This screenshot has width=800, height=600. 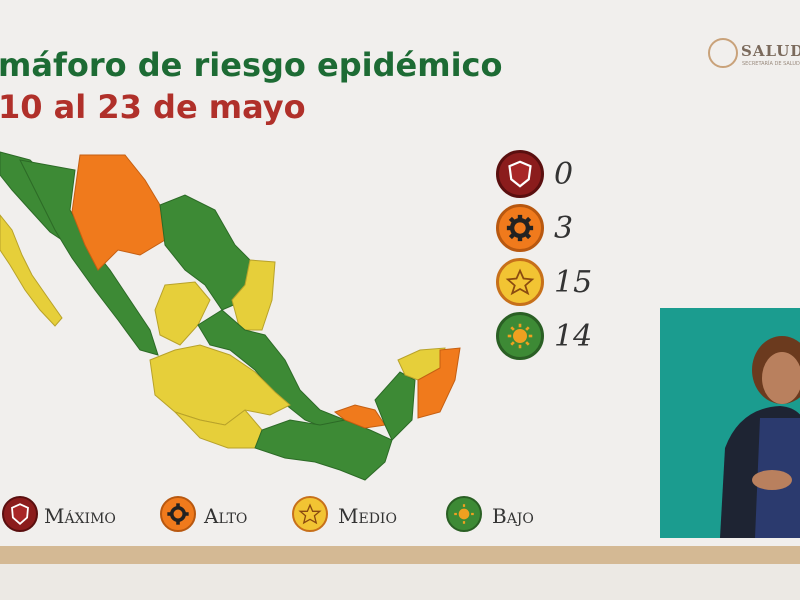 What do you see at coordinates (723, 53) in the screenshot?
I see `seal-icon` at bounding box center [723, 53].